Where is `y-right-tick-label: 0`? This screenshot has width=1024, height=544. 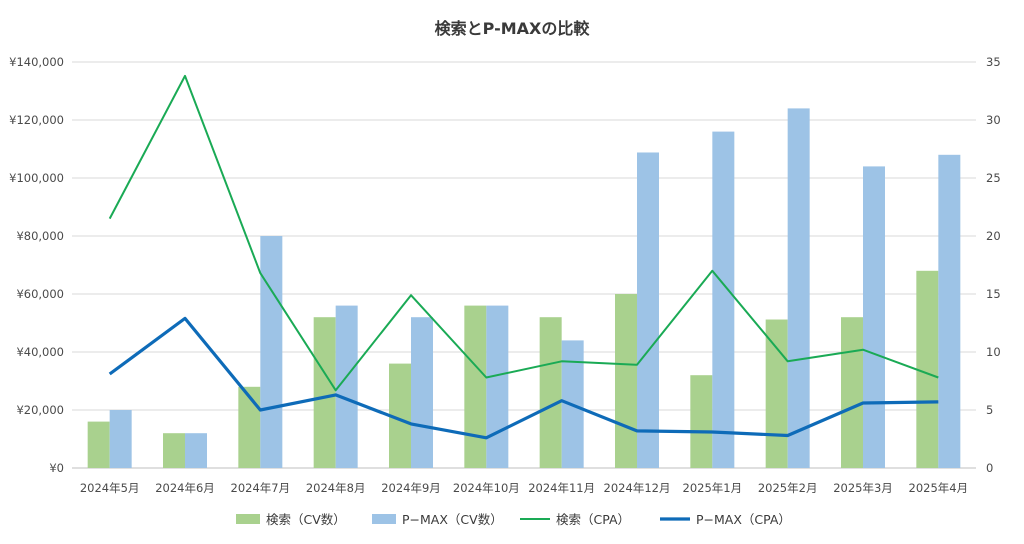 y-right-tick-label: 0 is located at coordinates (989, 468).